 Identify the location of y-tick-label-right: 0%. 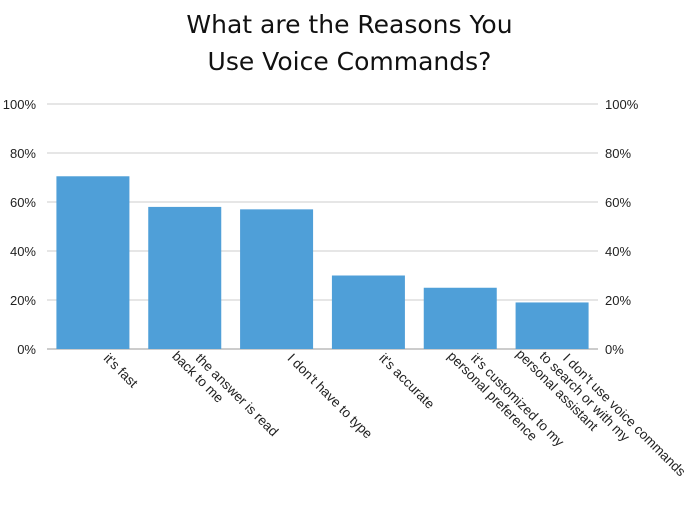
(614, 349).